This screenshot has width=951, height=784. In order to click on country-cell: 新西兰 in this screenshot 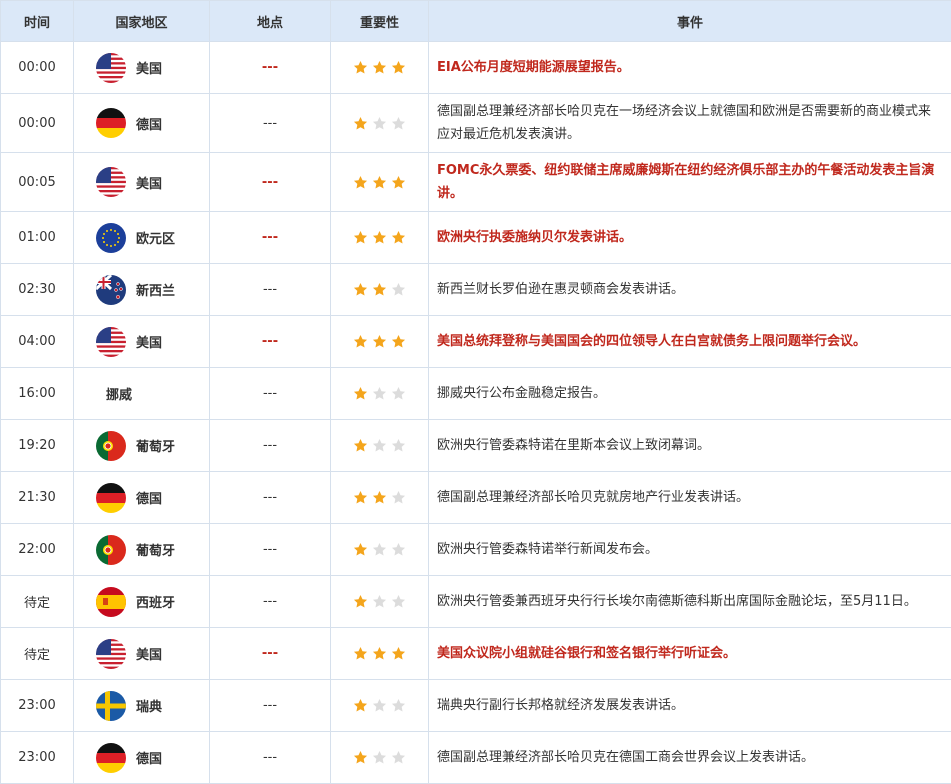, I will do `click(142, 290)`.